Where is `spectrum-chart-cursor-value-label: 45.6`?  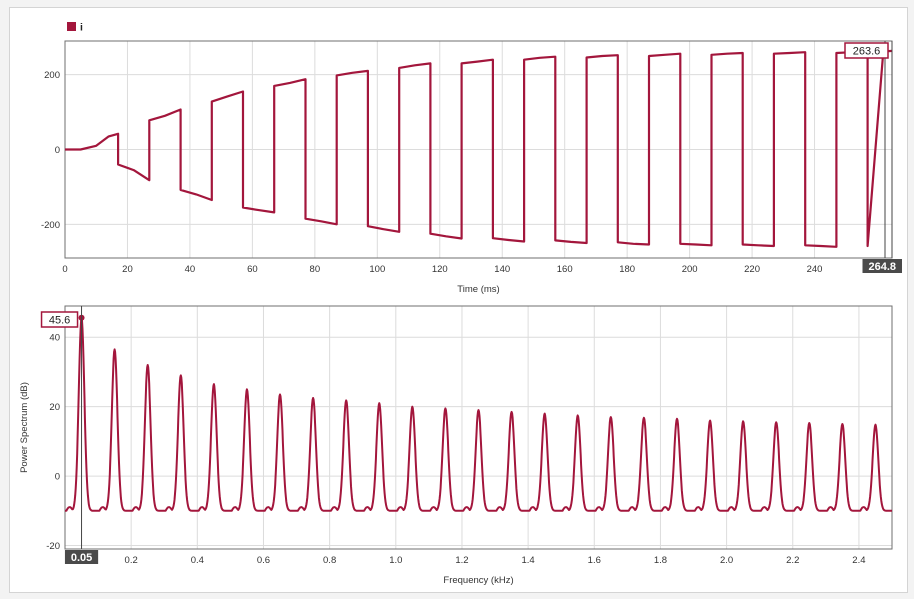 spectrum-chart-cursor-value-label: 45.6 is located at coordinates (59, 321).